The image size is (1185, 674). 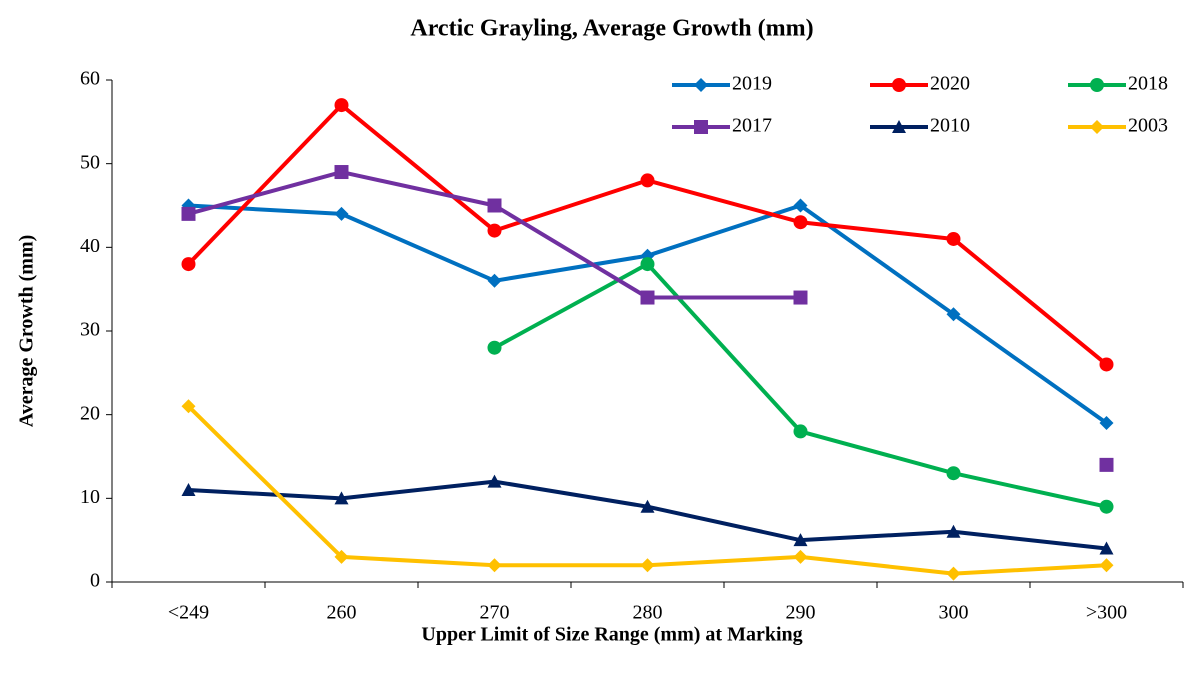 I want to click on legend-label: 2003, so click(x=1148, y=126).